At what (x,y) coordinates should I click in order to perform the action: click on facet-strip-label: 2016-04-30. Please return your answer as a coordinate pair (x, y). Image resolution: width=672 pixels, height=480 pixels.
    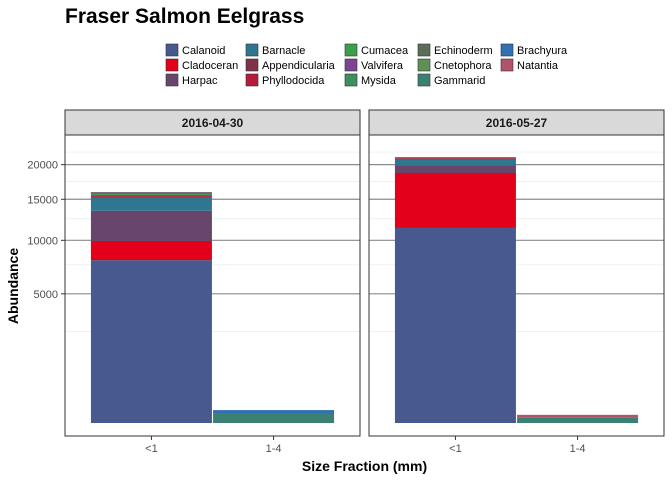
    Looking at the image, I should click on (213, 123).